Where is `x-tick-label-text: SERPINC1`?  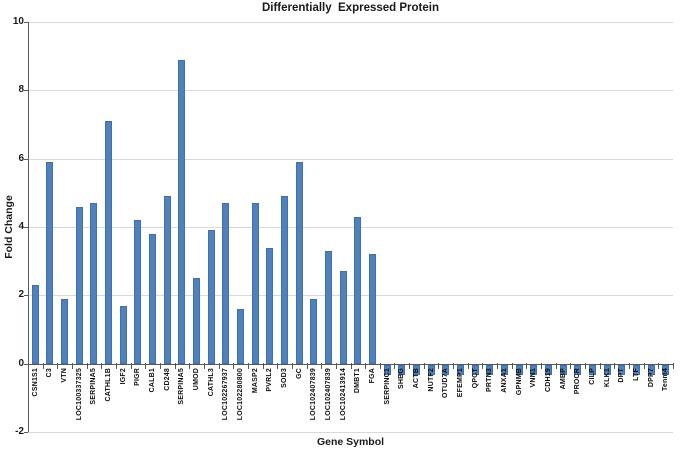
x-tick-label-text: SERPINC1 is located at coordinates (387, 386).